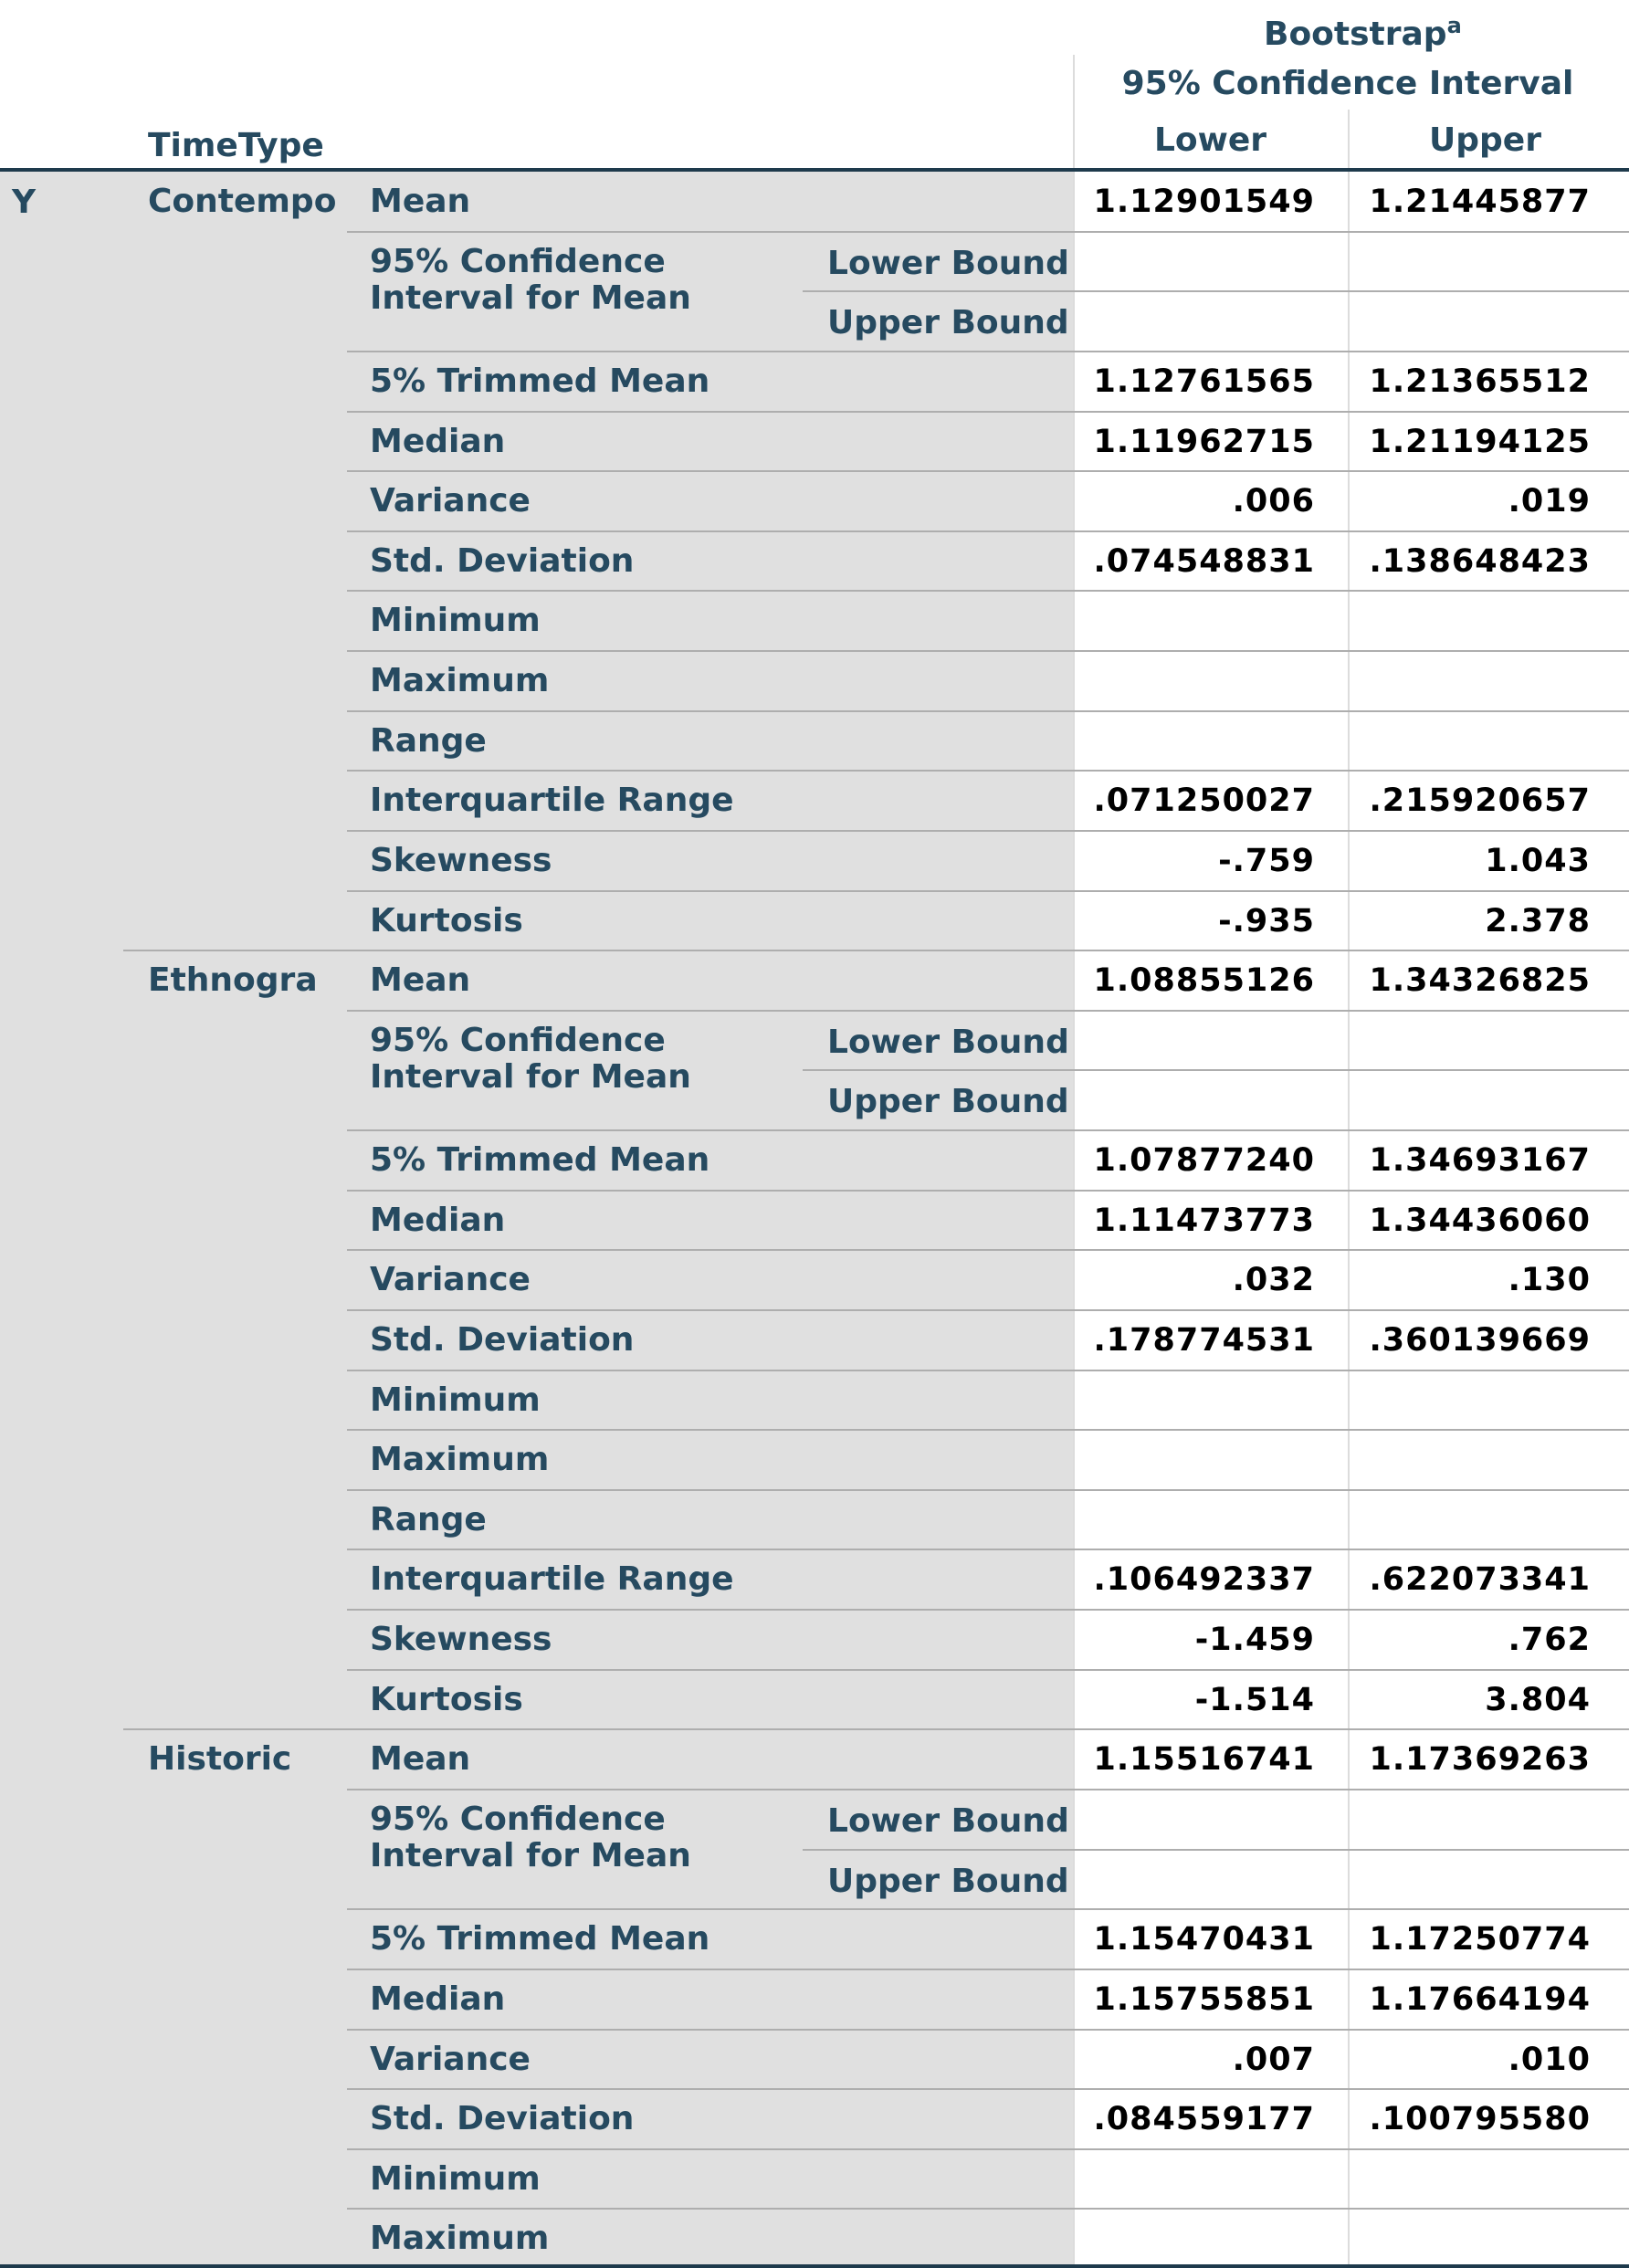  What do you see at coordinates (1347, 83) in the screenshot?
I see `ci-header: 95% Confidence Interval` at bounding box center [1347, 83].